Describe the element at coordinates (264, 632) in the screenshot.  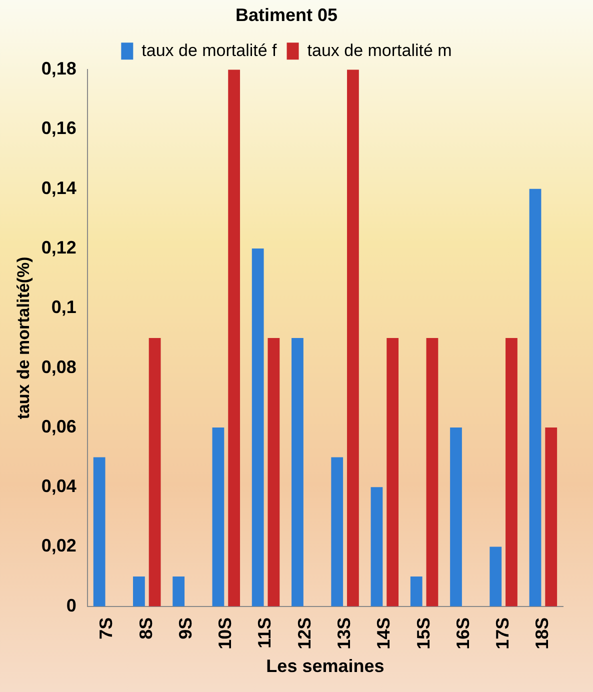
I see `x-tick-label: 11S` at that location.